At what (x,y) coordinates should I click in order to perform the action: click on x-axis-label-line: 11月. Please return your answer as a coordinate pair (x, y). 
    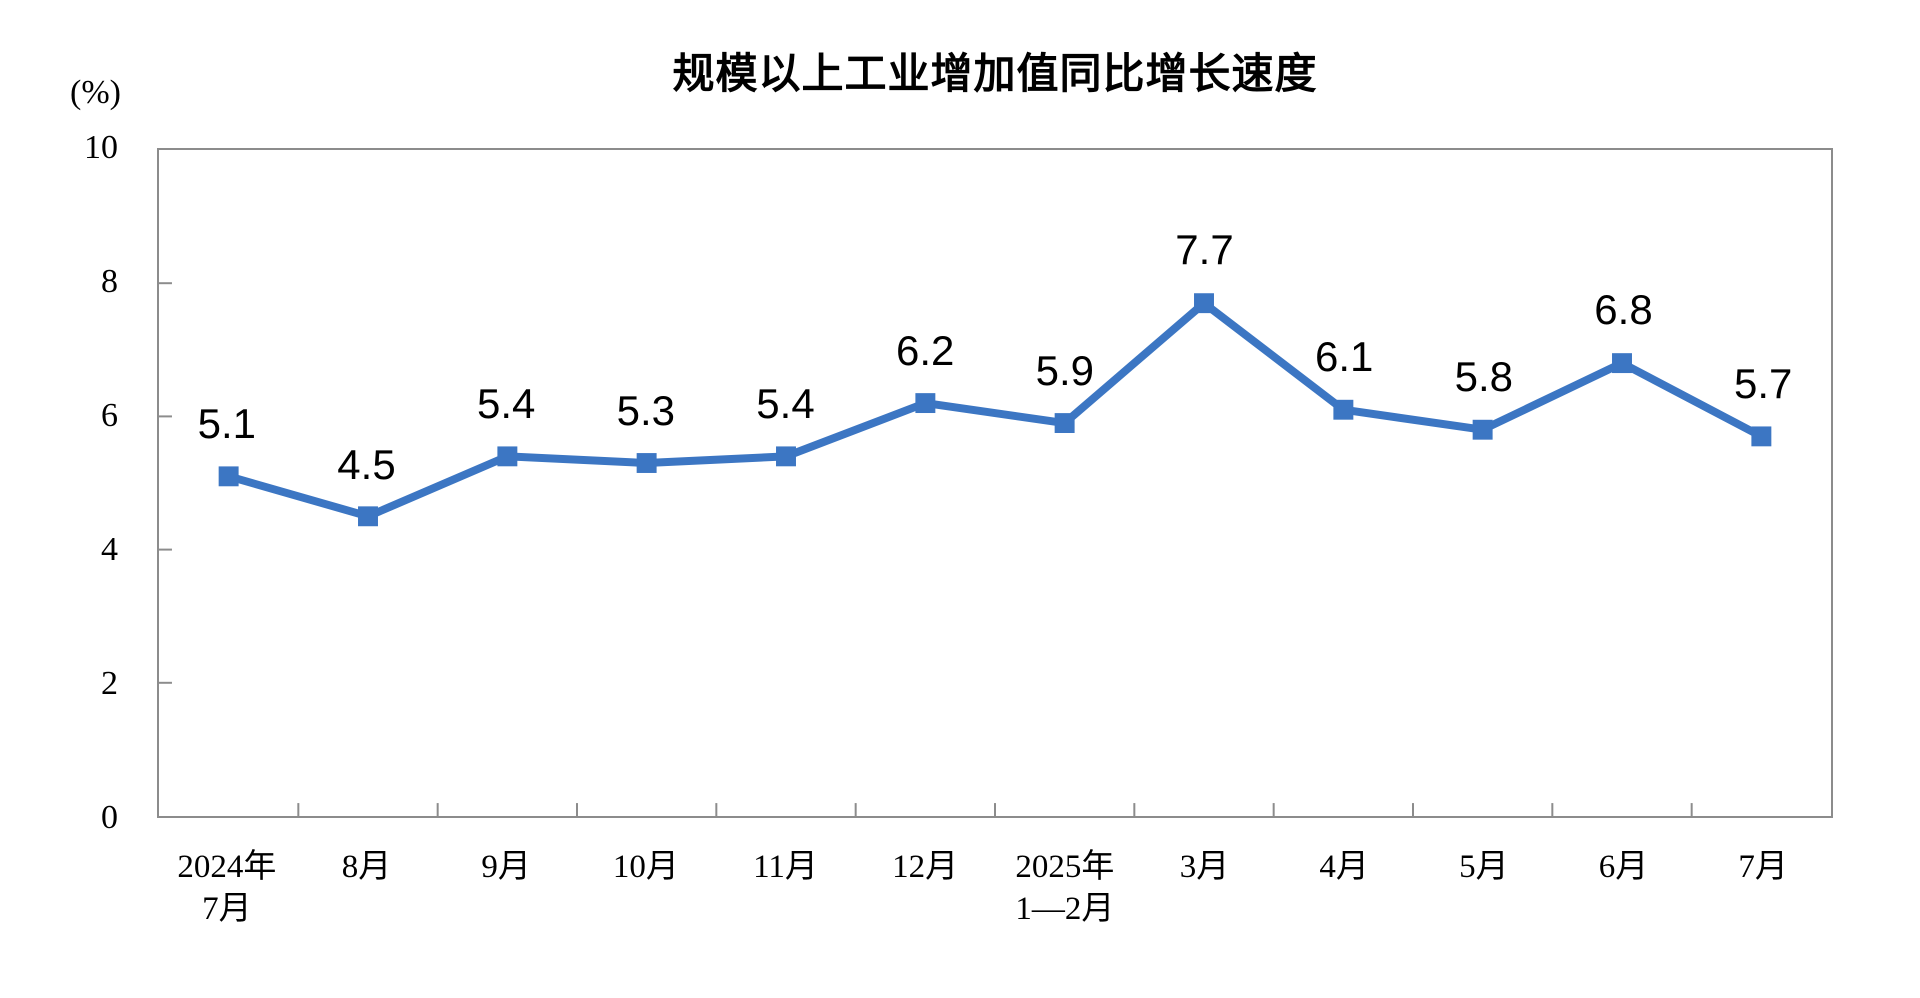
    Looking at the image, I should click on (785, 867).